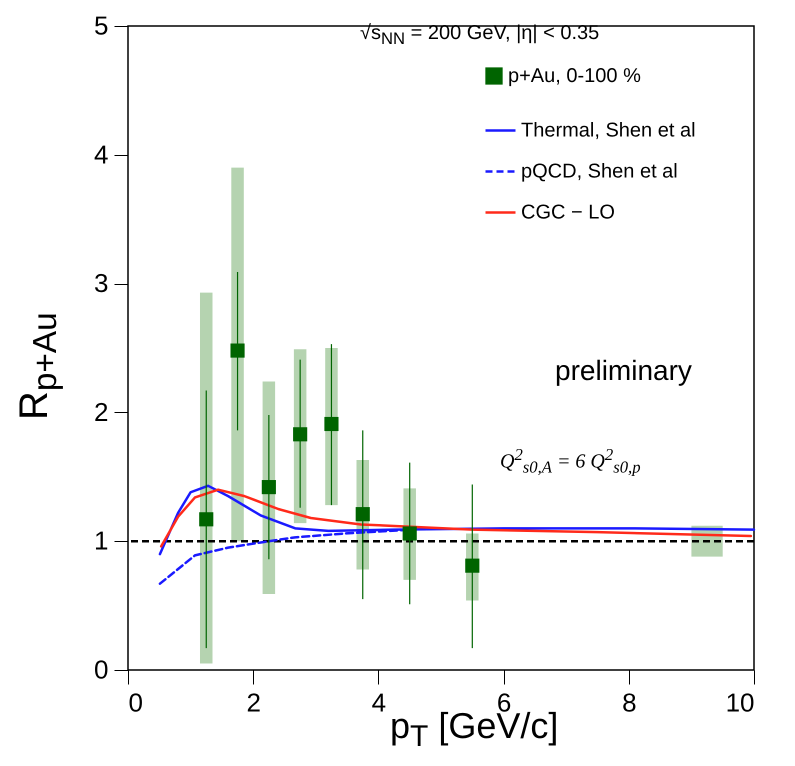 This screenshot has height=766, width=795. Describe the element at coordinates (135, 703) in the screenshot. I see `x-tick-label: 0` at that location.